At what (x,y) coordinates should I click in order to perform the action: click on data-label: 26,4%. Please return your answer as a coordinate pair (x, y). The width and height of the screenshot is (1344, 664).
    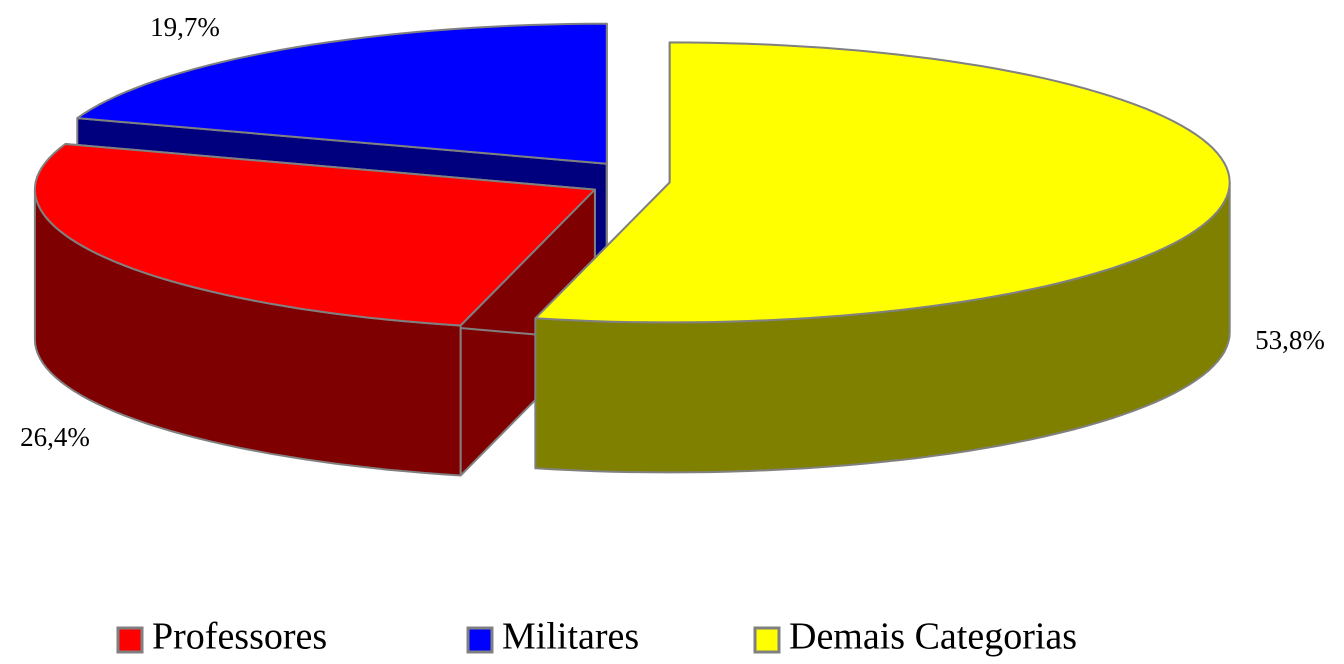
    Looking at the image, I should click on (55, 437).